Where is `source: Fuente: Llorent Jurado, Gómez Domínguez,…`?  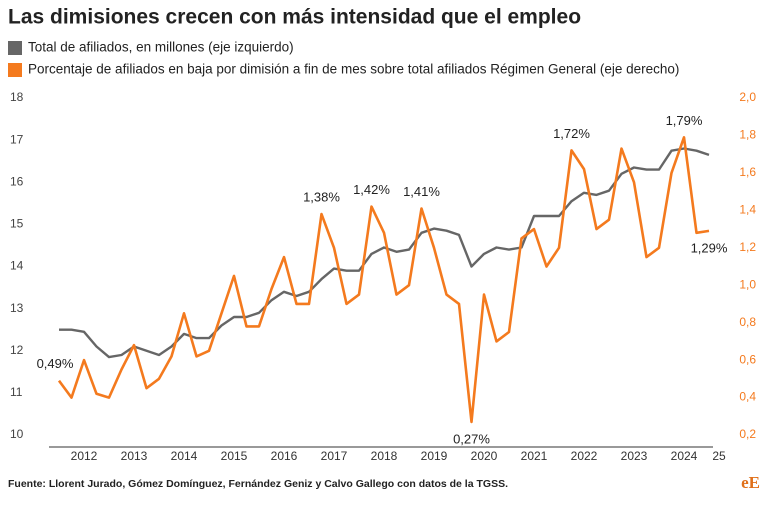
source: Fuente: Llorent Jurado, Gómez Domínguez,… is located at coordinates (258, 484).